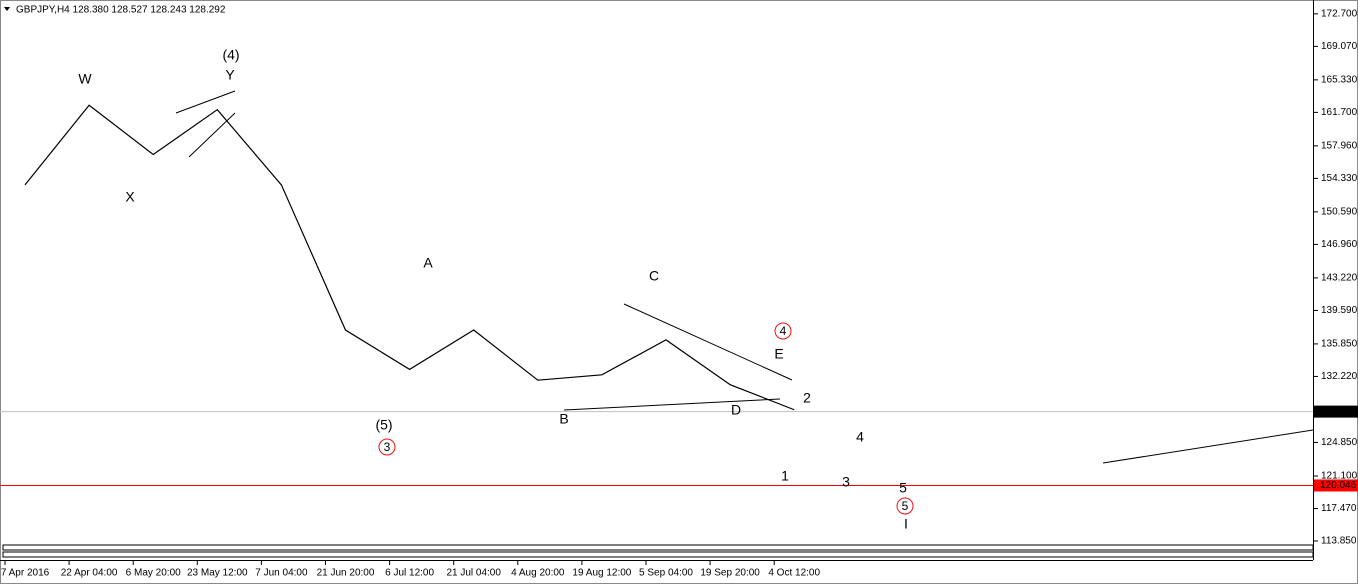  Describe the element at coordinates (346, 573) in the screenshot. I see `x-tick-label: 21 Jun 20:00` at that location.